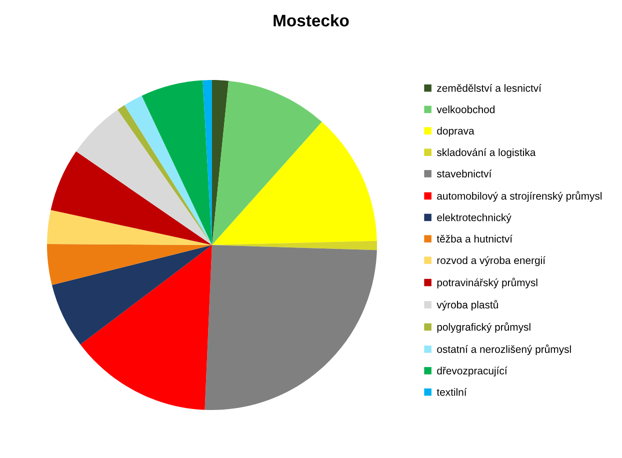 The height and width of the screenshot is (458, 622). What do you see at coordinates (465, 110) in the screenshot?
I see `legend-label: velkoobchod` at bounding box center [465, 110].